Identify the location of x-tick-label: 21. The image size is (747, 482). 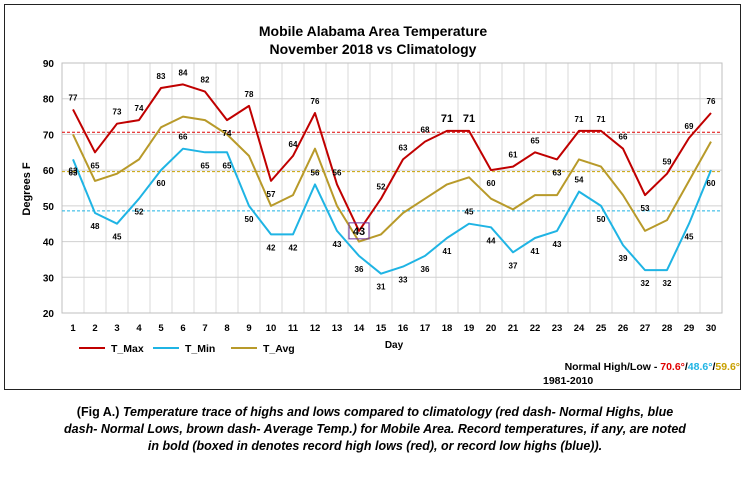
(513, 328).